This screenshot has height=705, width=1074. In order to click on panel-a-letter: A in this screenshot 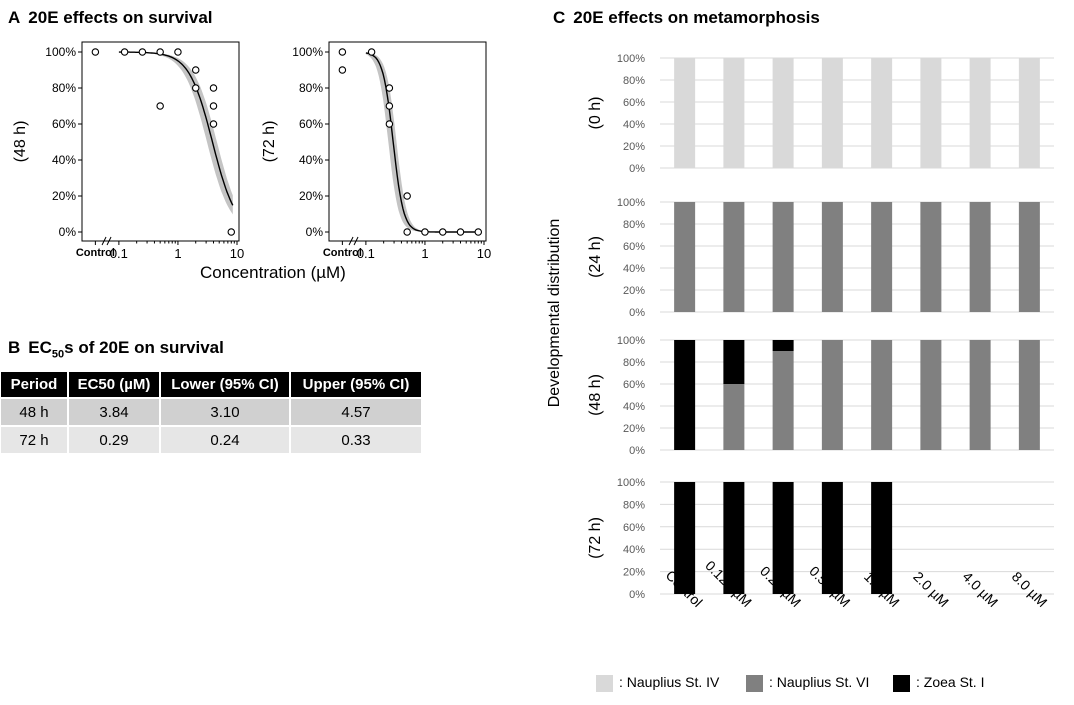, I will do `click(14, 17)`.